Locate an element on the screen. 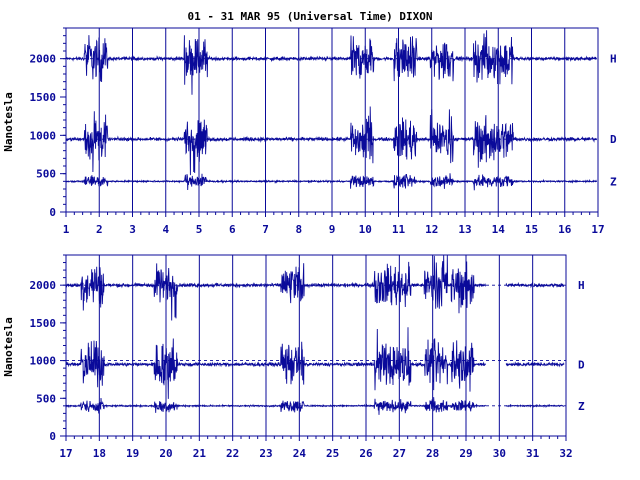 This screenshot has height=480, width=640. x-tick-label: 14 is located at coordinates (499, 229).